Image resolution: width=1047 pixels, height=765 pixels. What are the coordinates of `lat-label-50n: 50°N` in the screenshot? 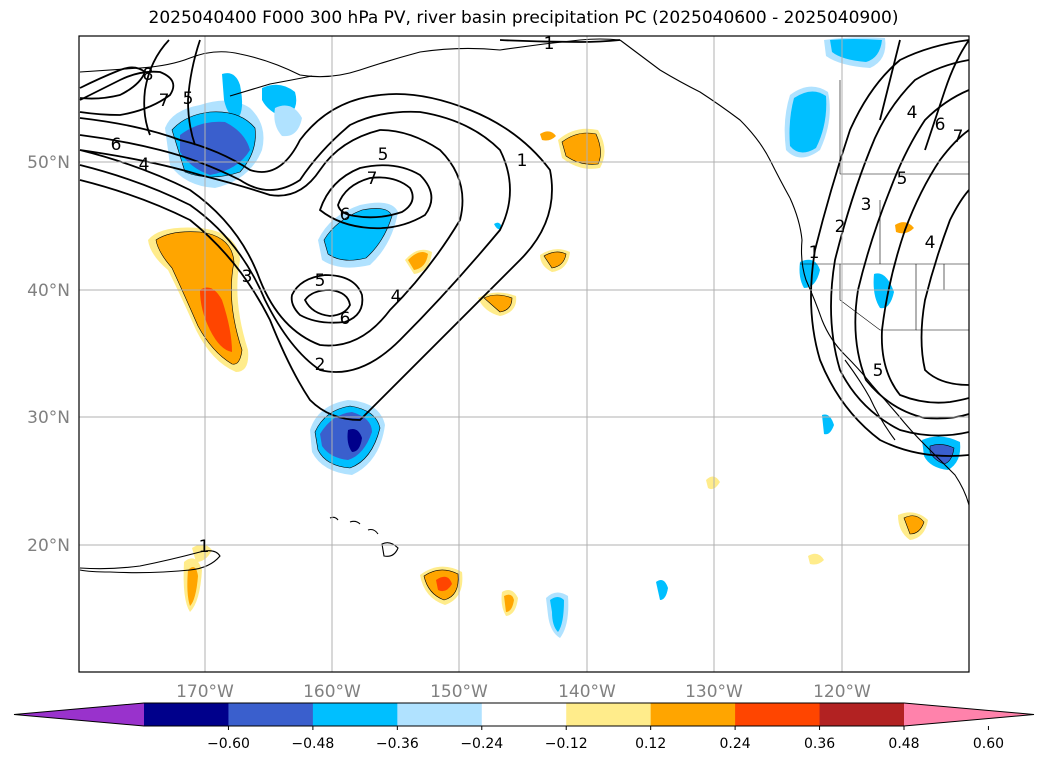 It's located at (48, 163).